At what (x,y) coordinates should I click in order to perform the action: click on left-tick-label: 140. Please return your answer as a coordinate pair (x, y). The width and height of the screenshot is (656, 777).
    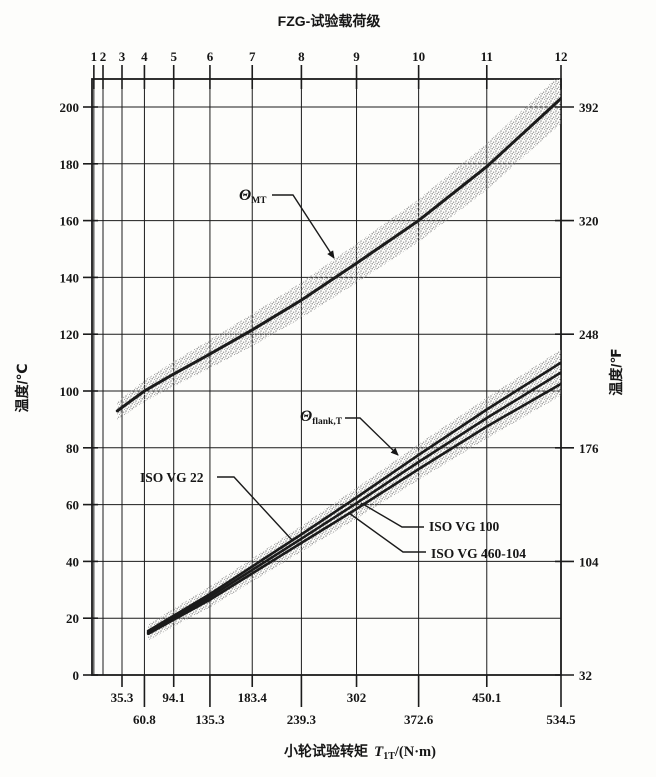
    Looking at the image, I should click on (70, 277).